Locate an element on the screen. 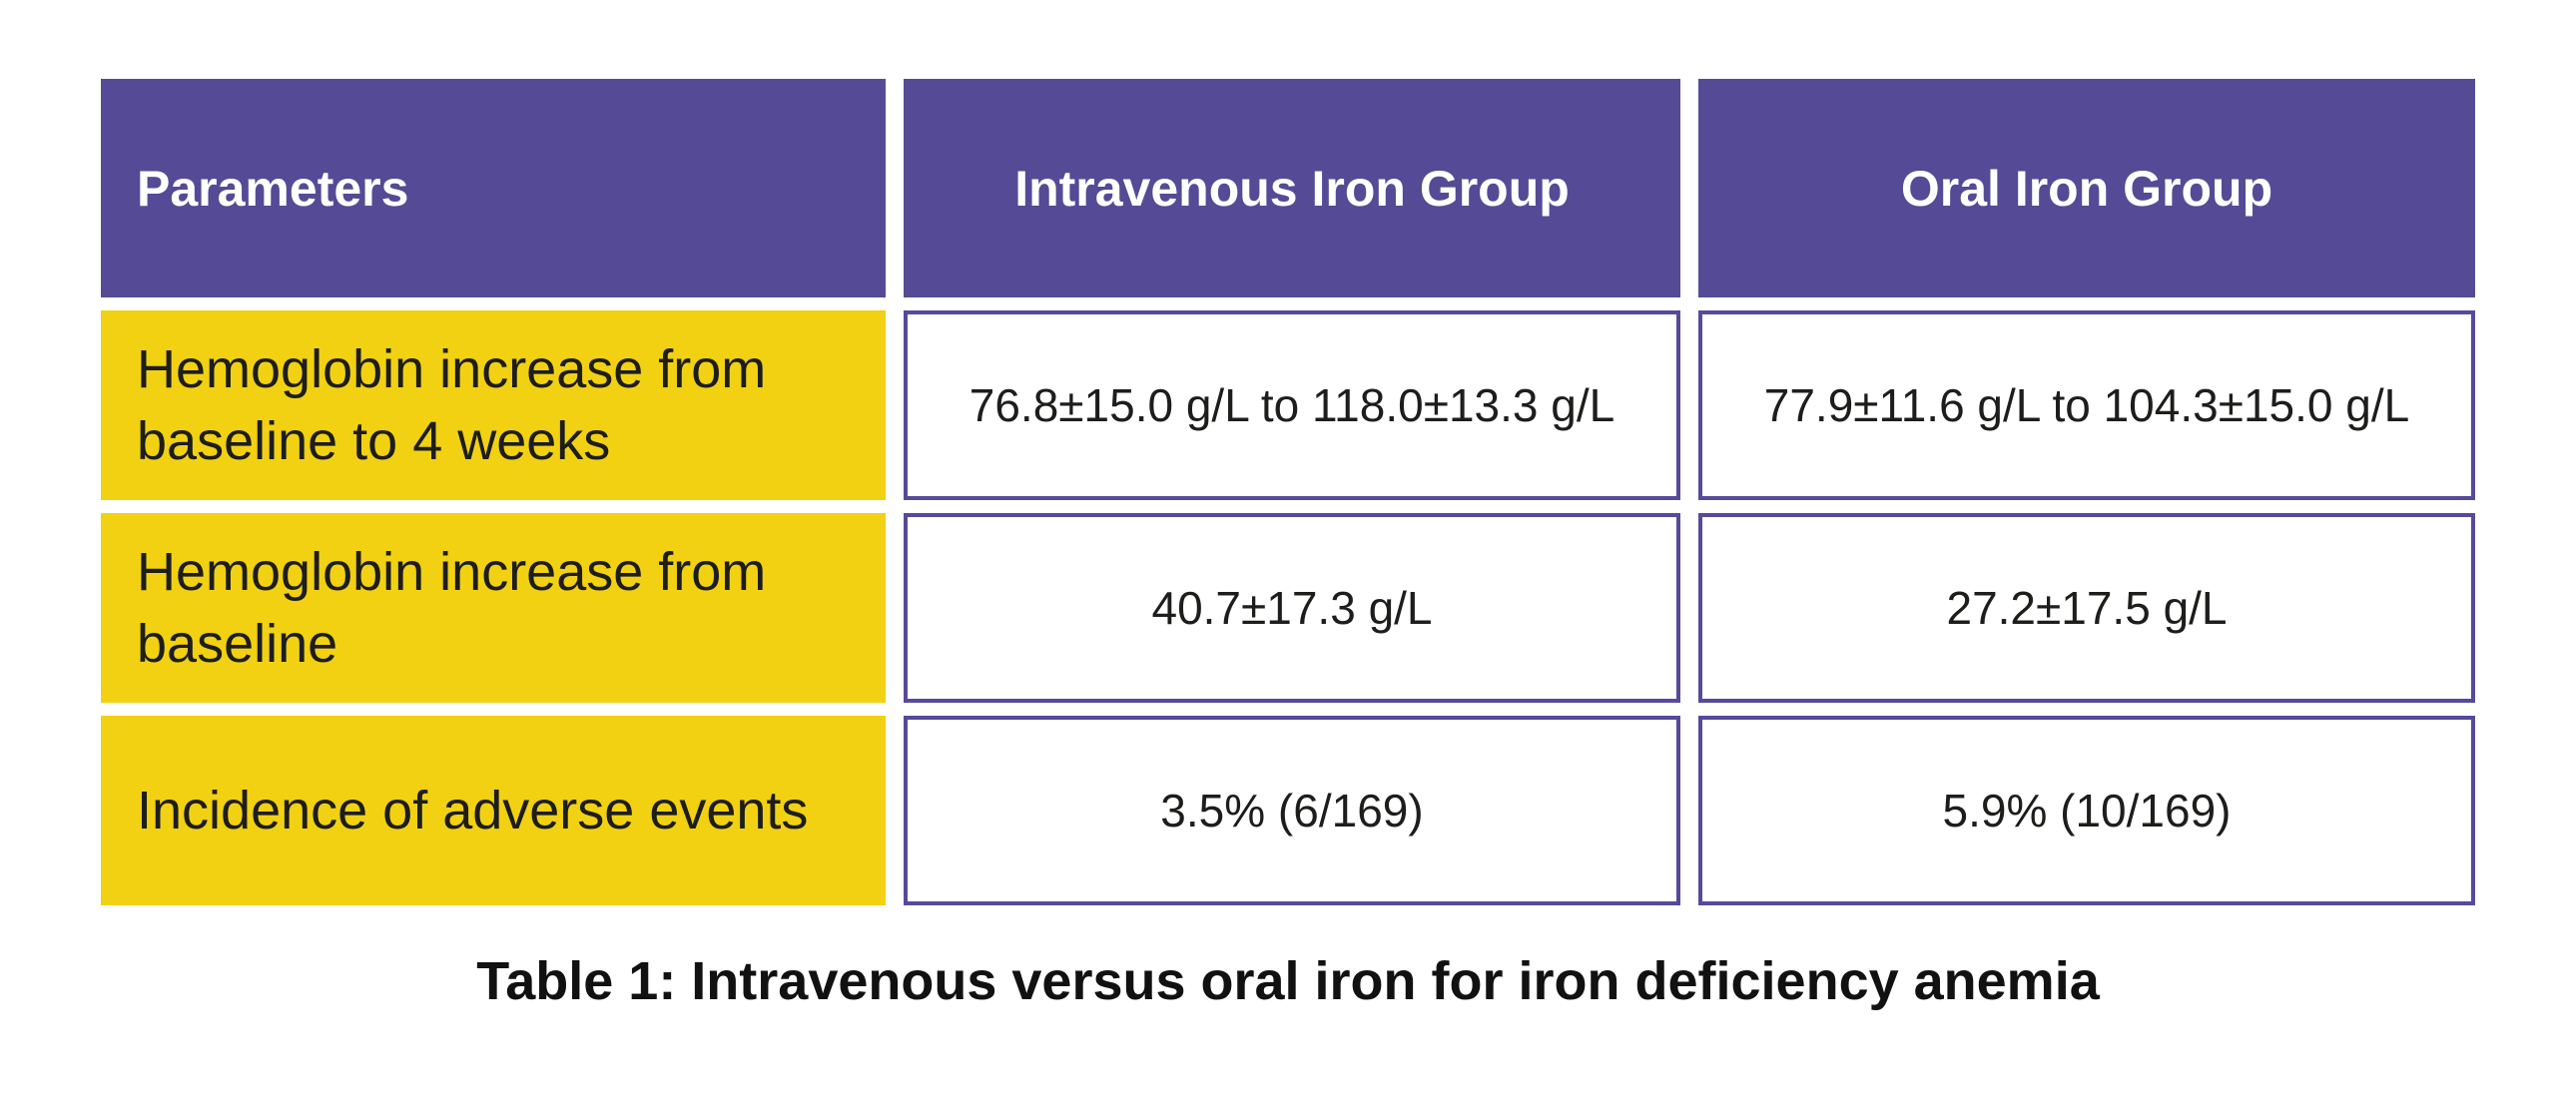 This screenshot has width=2576, height=1116. row-label-hemoglobin-baseline: Hemoglobin increase from baseline is located at coordinates (493, 608).